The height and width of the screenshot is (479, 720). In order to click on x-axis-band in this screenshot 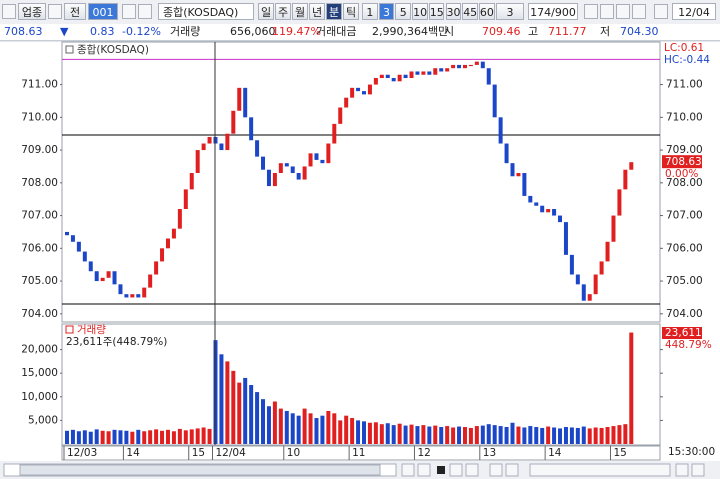, I will do `click(361, 453)`.